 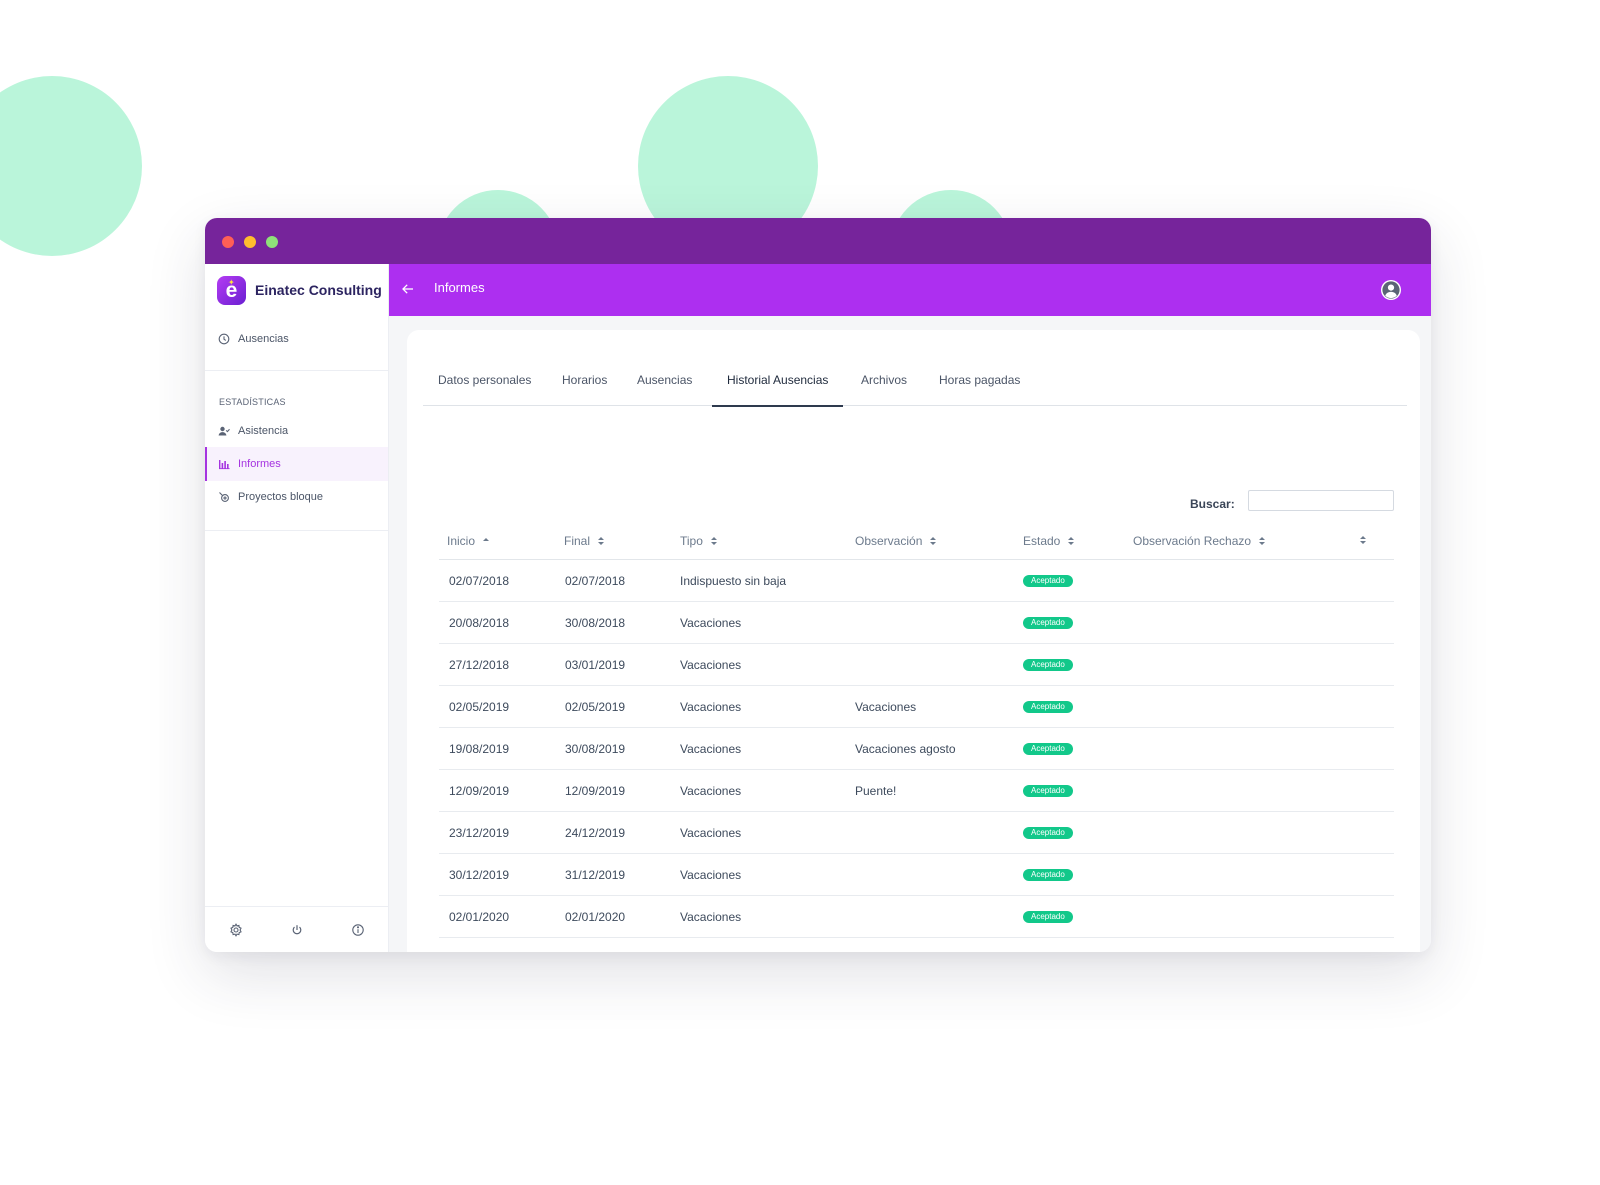 What do you see at coordinates (479, 707) in the screenshot?
I see `cell-inicio: 02/05/2019` at bounding box center [479, 707].